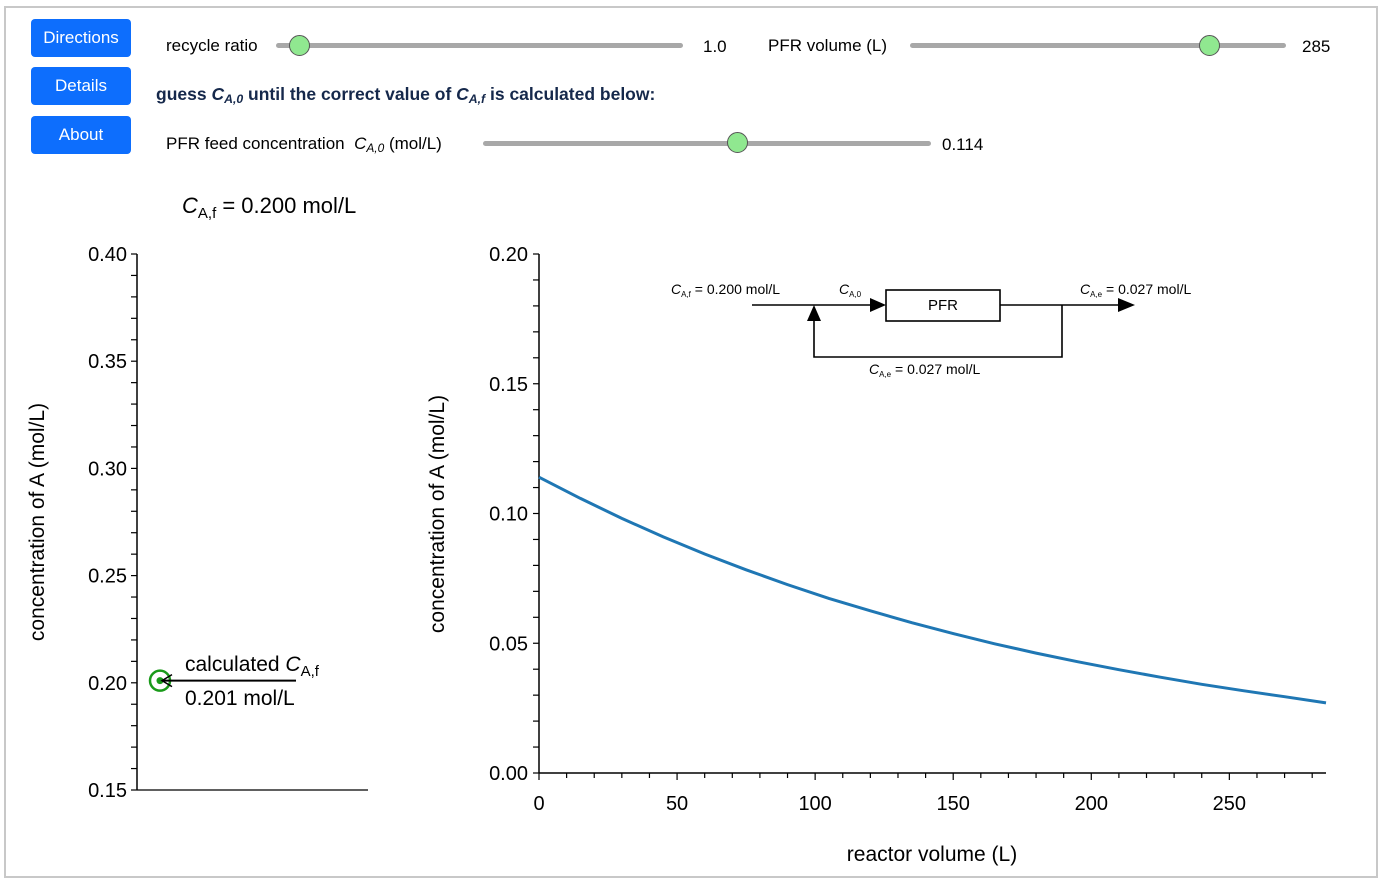 This screenshot has width=1387, height=887. What do you see at coordinates (300, 45) in the screenshot?
I see `recycle-ratio-thumb` at bounding box center [300, 45].